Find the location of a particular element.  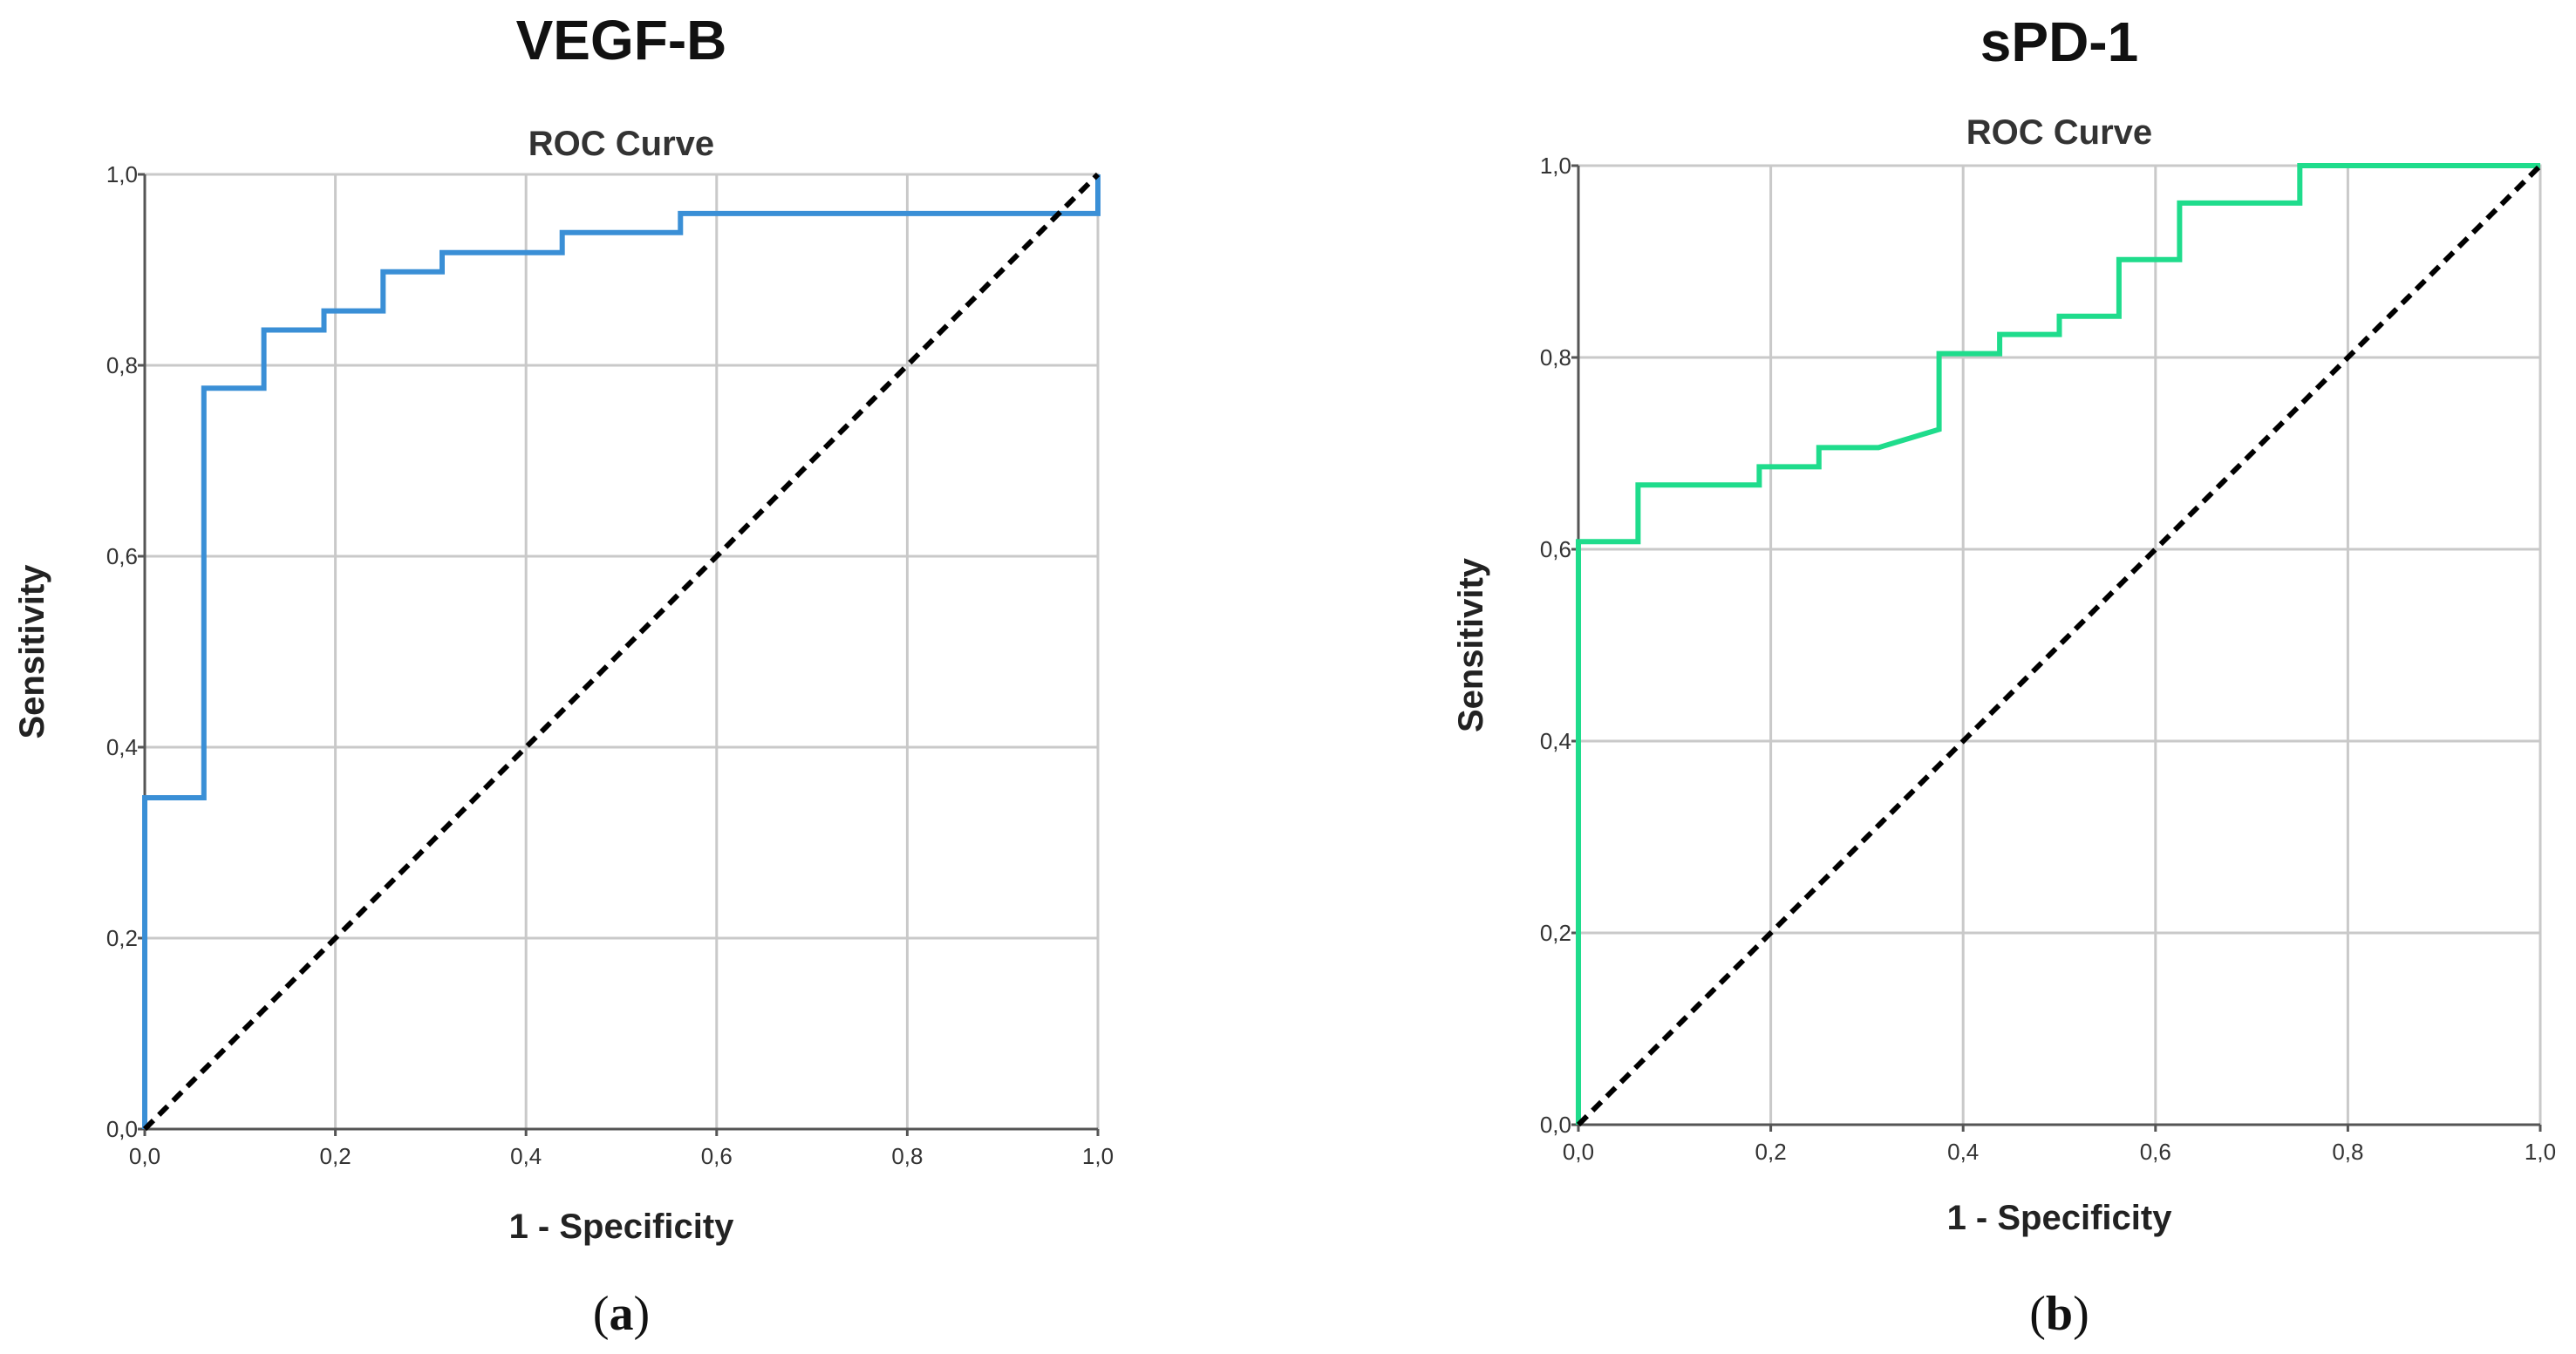

panel-label: (a) is located at coordinates (622, 1314).